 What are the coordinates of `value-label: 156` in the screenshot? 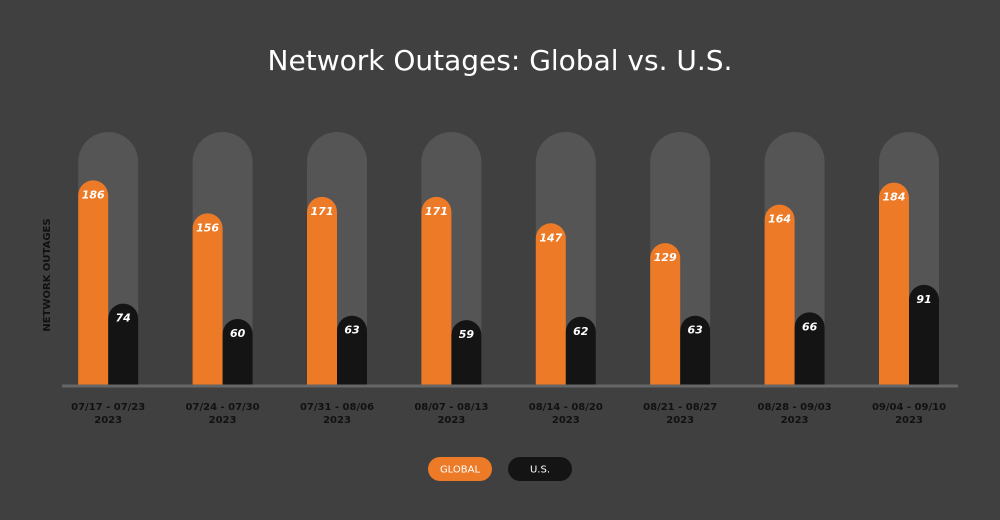 It's located at (207, 227).